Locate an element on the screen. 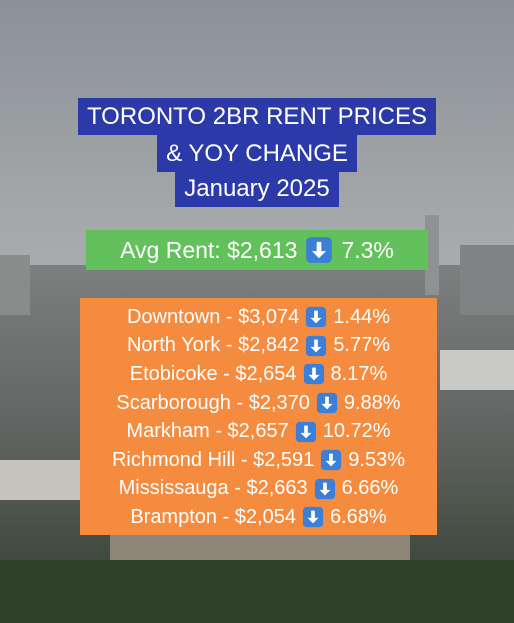 This screenshot has height=623, width=514. region-row: Richmond Hill - $2,591 9.53% is located at coordinates (258, 460).